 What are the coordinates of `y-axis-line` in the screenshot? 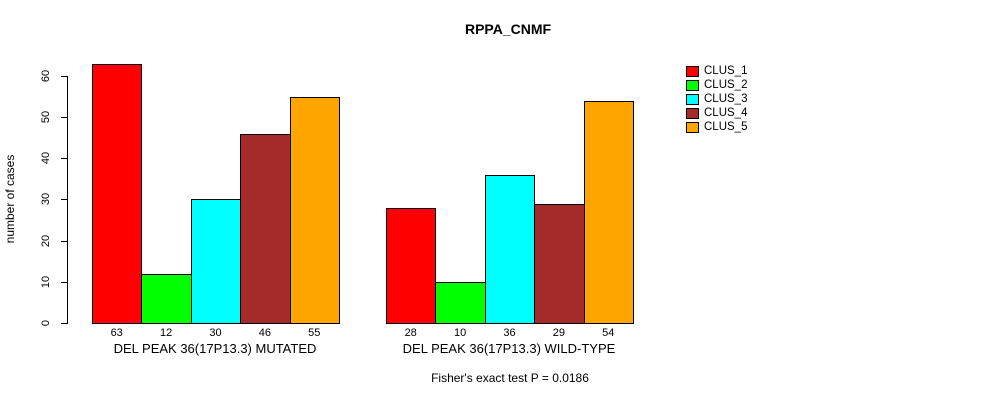 It's located at (67, 200).